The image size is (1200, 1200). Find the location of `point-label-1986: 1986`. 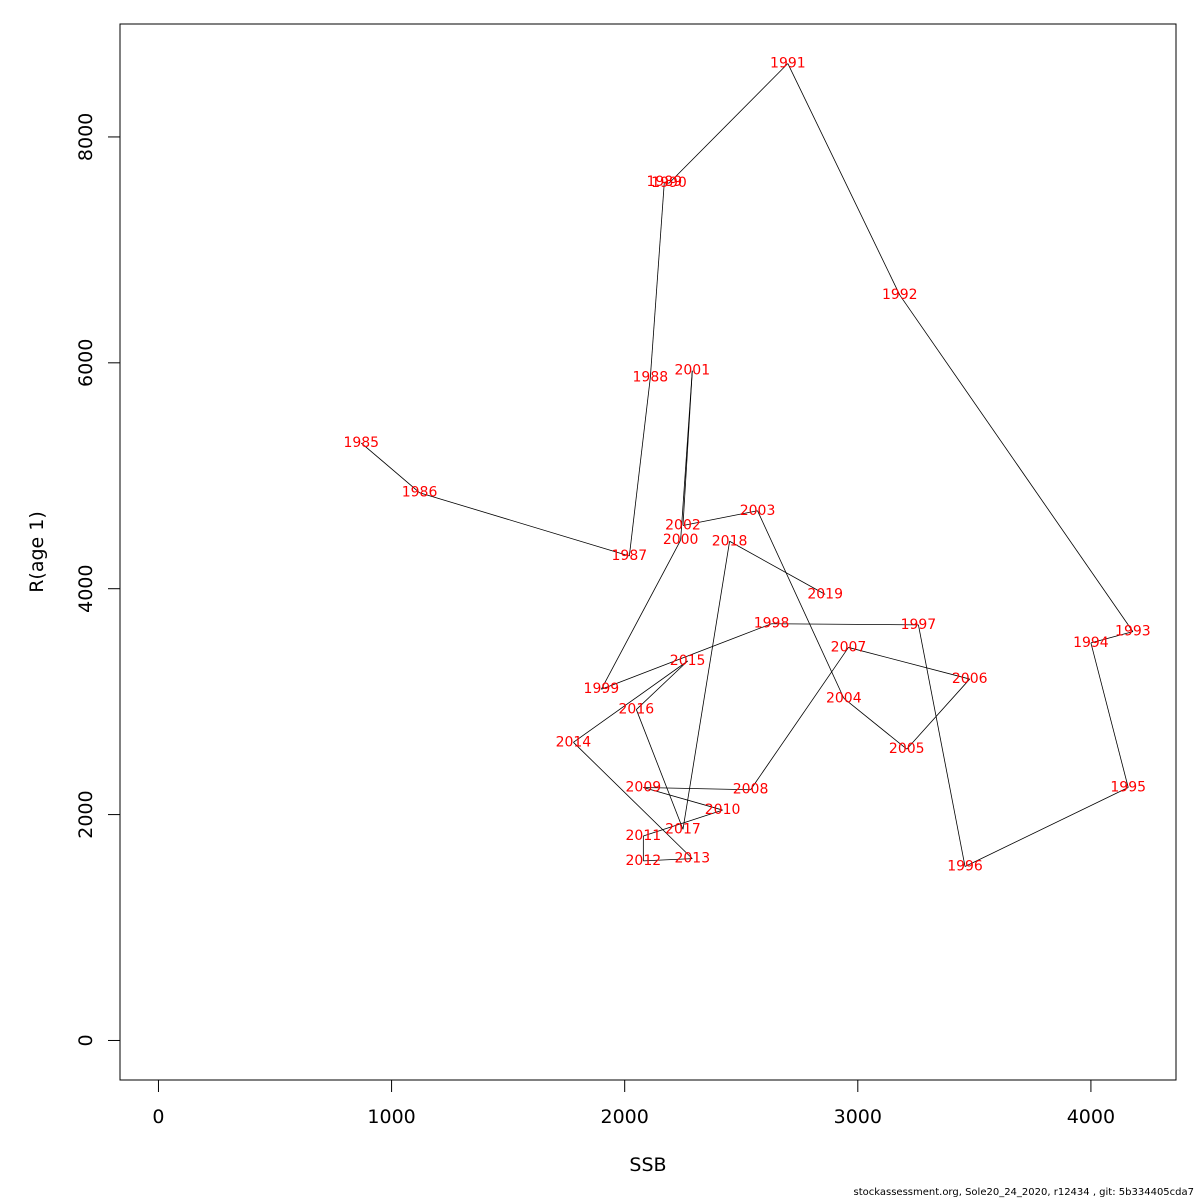

point-label-1986: 1986 is located at coordinates (420, 493).